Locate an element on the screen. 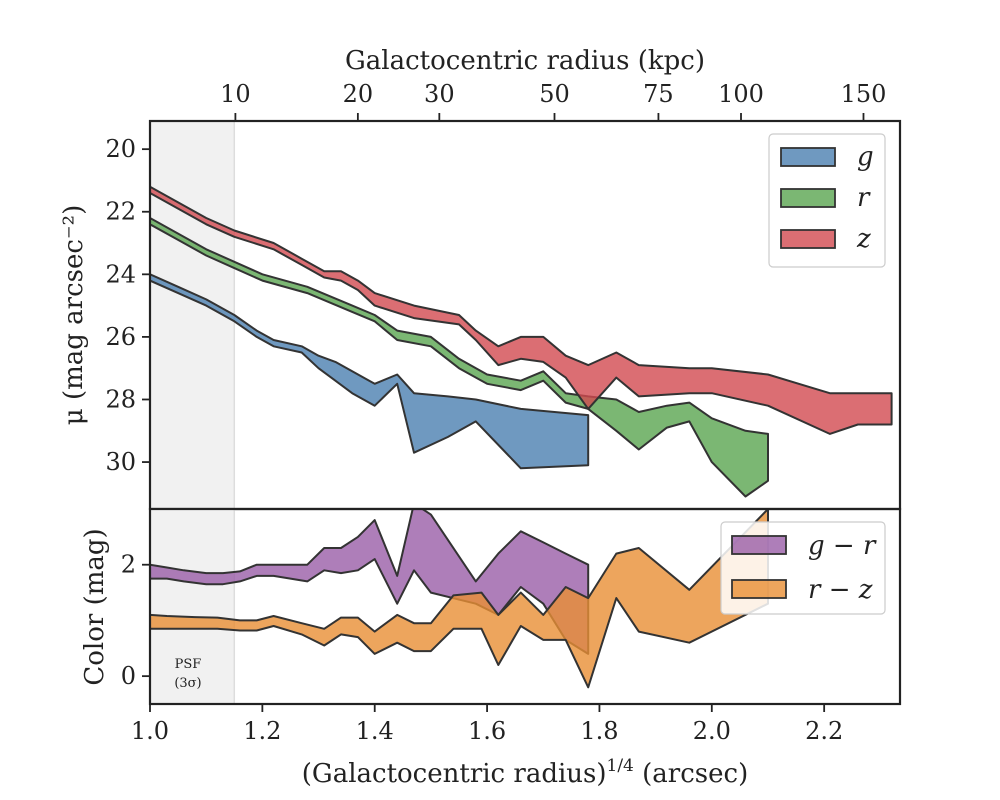 This screenshot has width=1000, height=800. series-band-rz is located at coordinates (459, 599).